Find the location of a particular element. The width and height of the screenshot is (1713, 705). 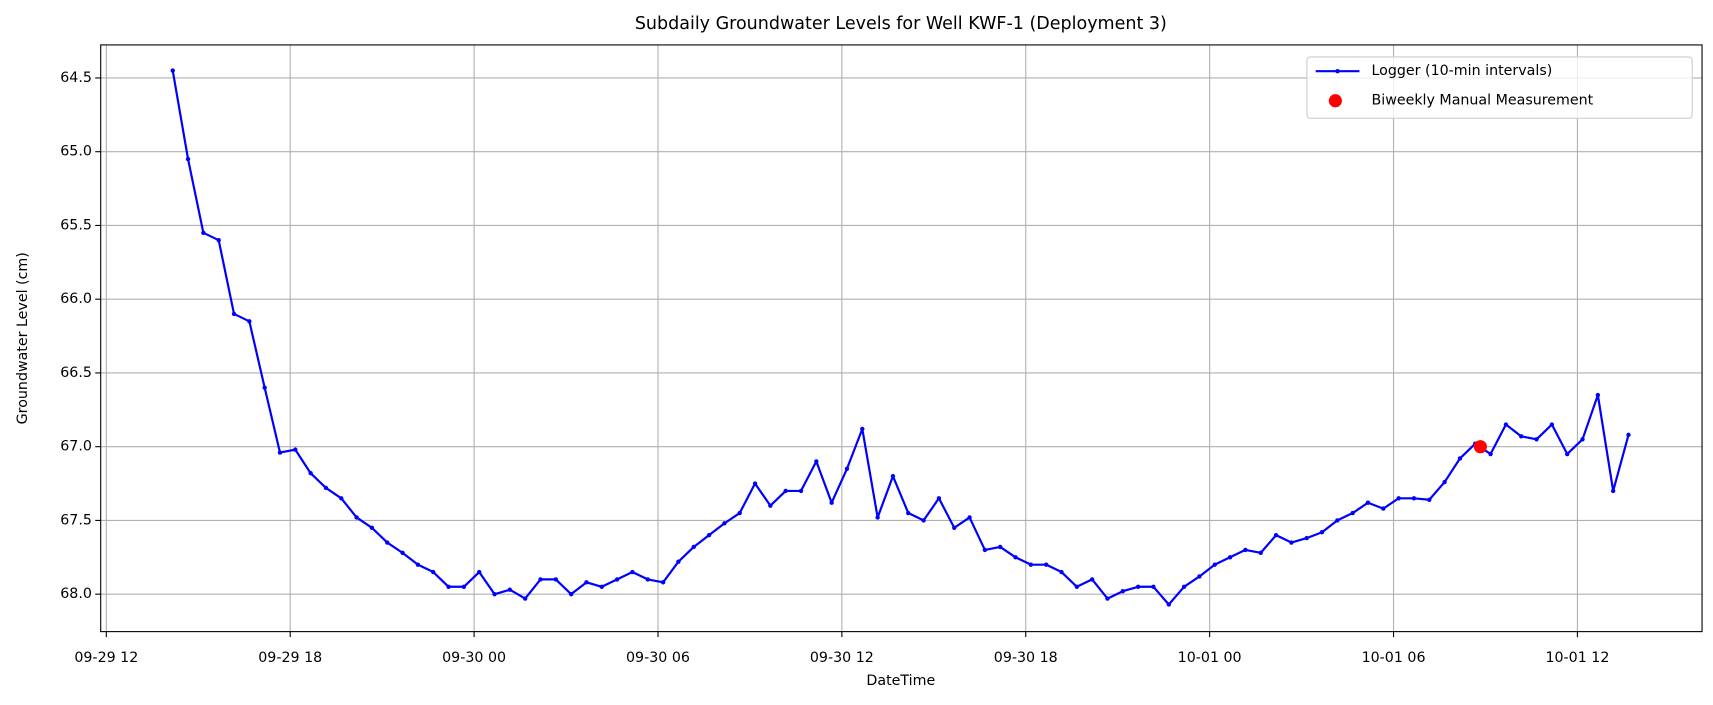

y-axis-label: Groundwater Level (cm) is located at coordinates (23, 338).